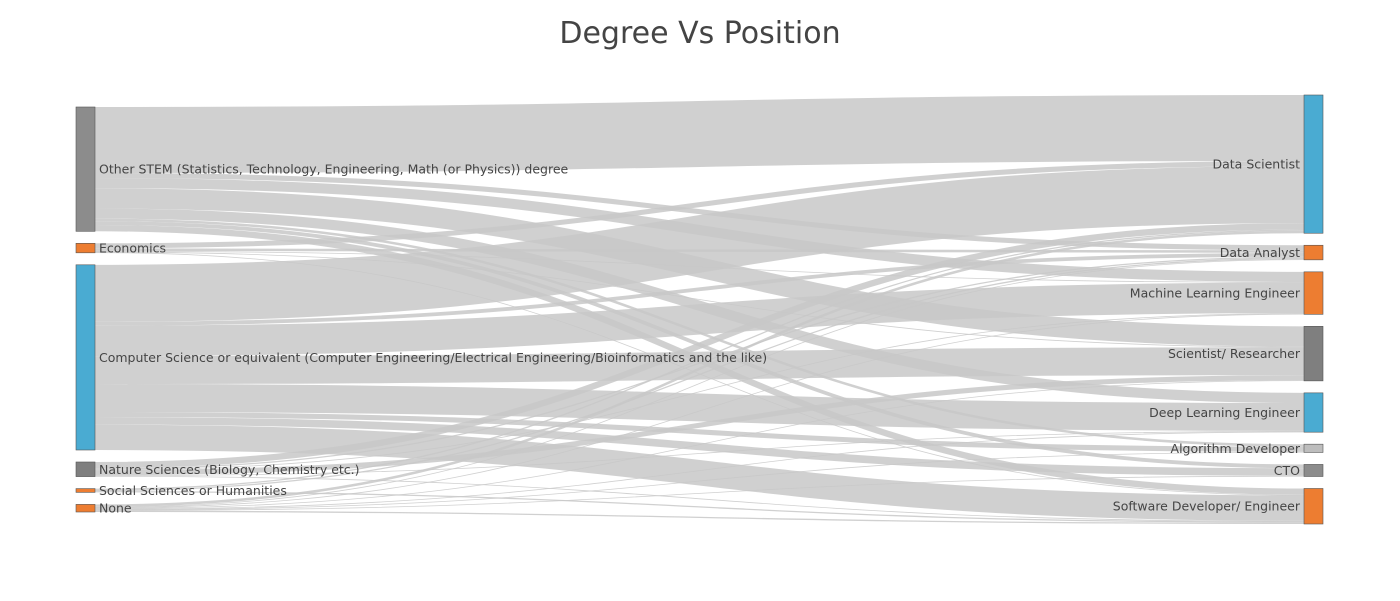 The image size is (1400, 601). Describe the element at coordinates (699, 407) in the screenshot. I see `link-computer-science-or-equi-to-deep-learning-engineer` at that location.